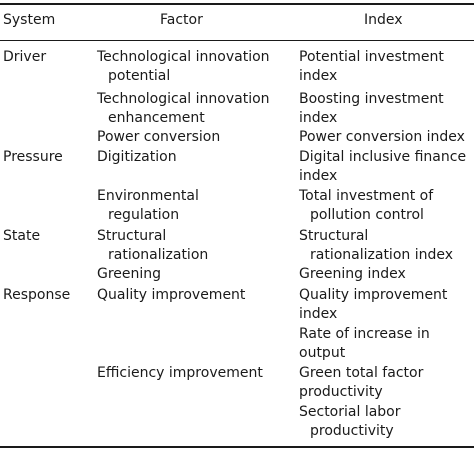  What do you see at coordinates (181, 20) in the screenshot?
I see `header-factor: Factor` at bounding box center [181, 20].